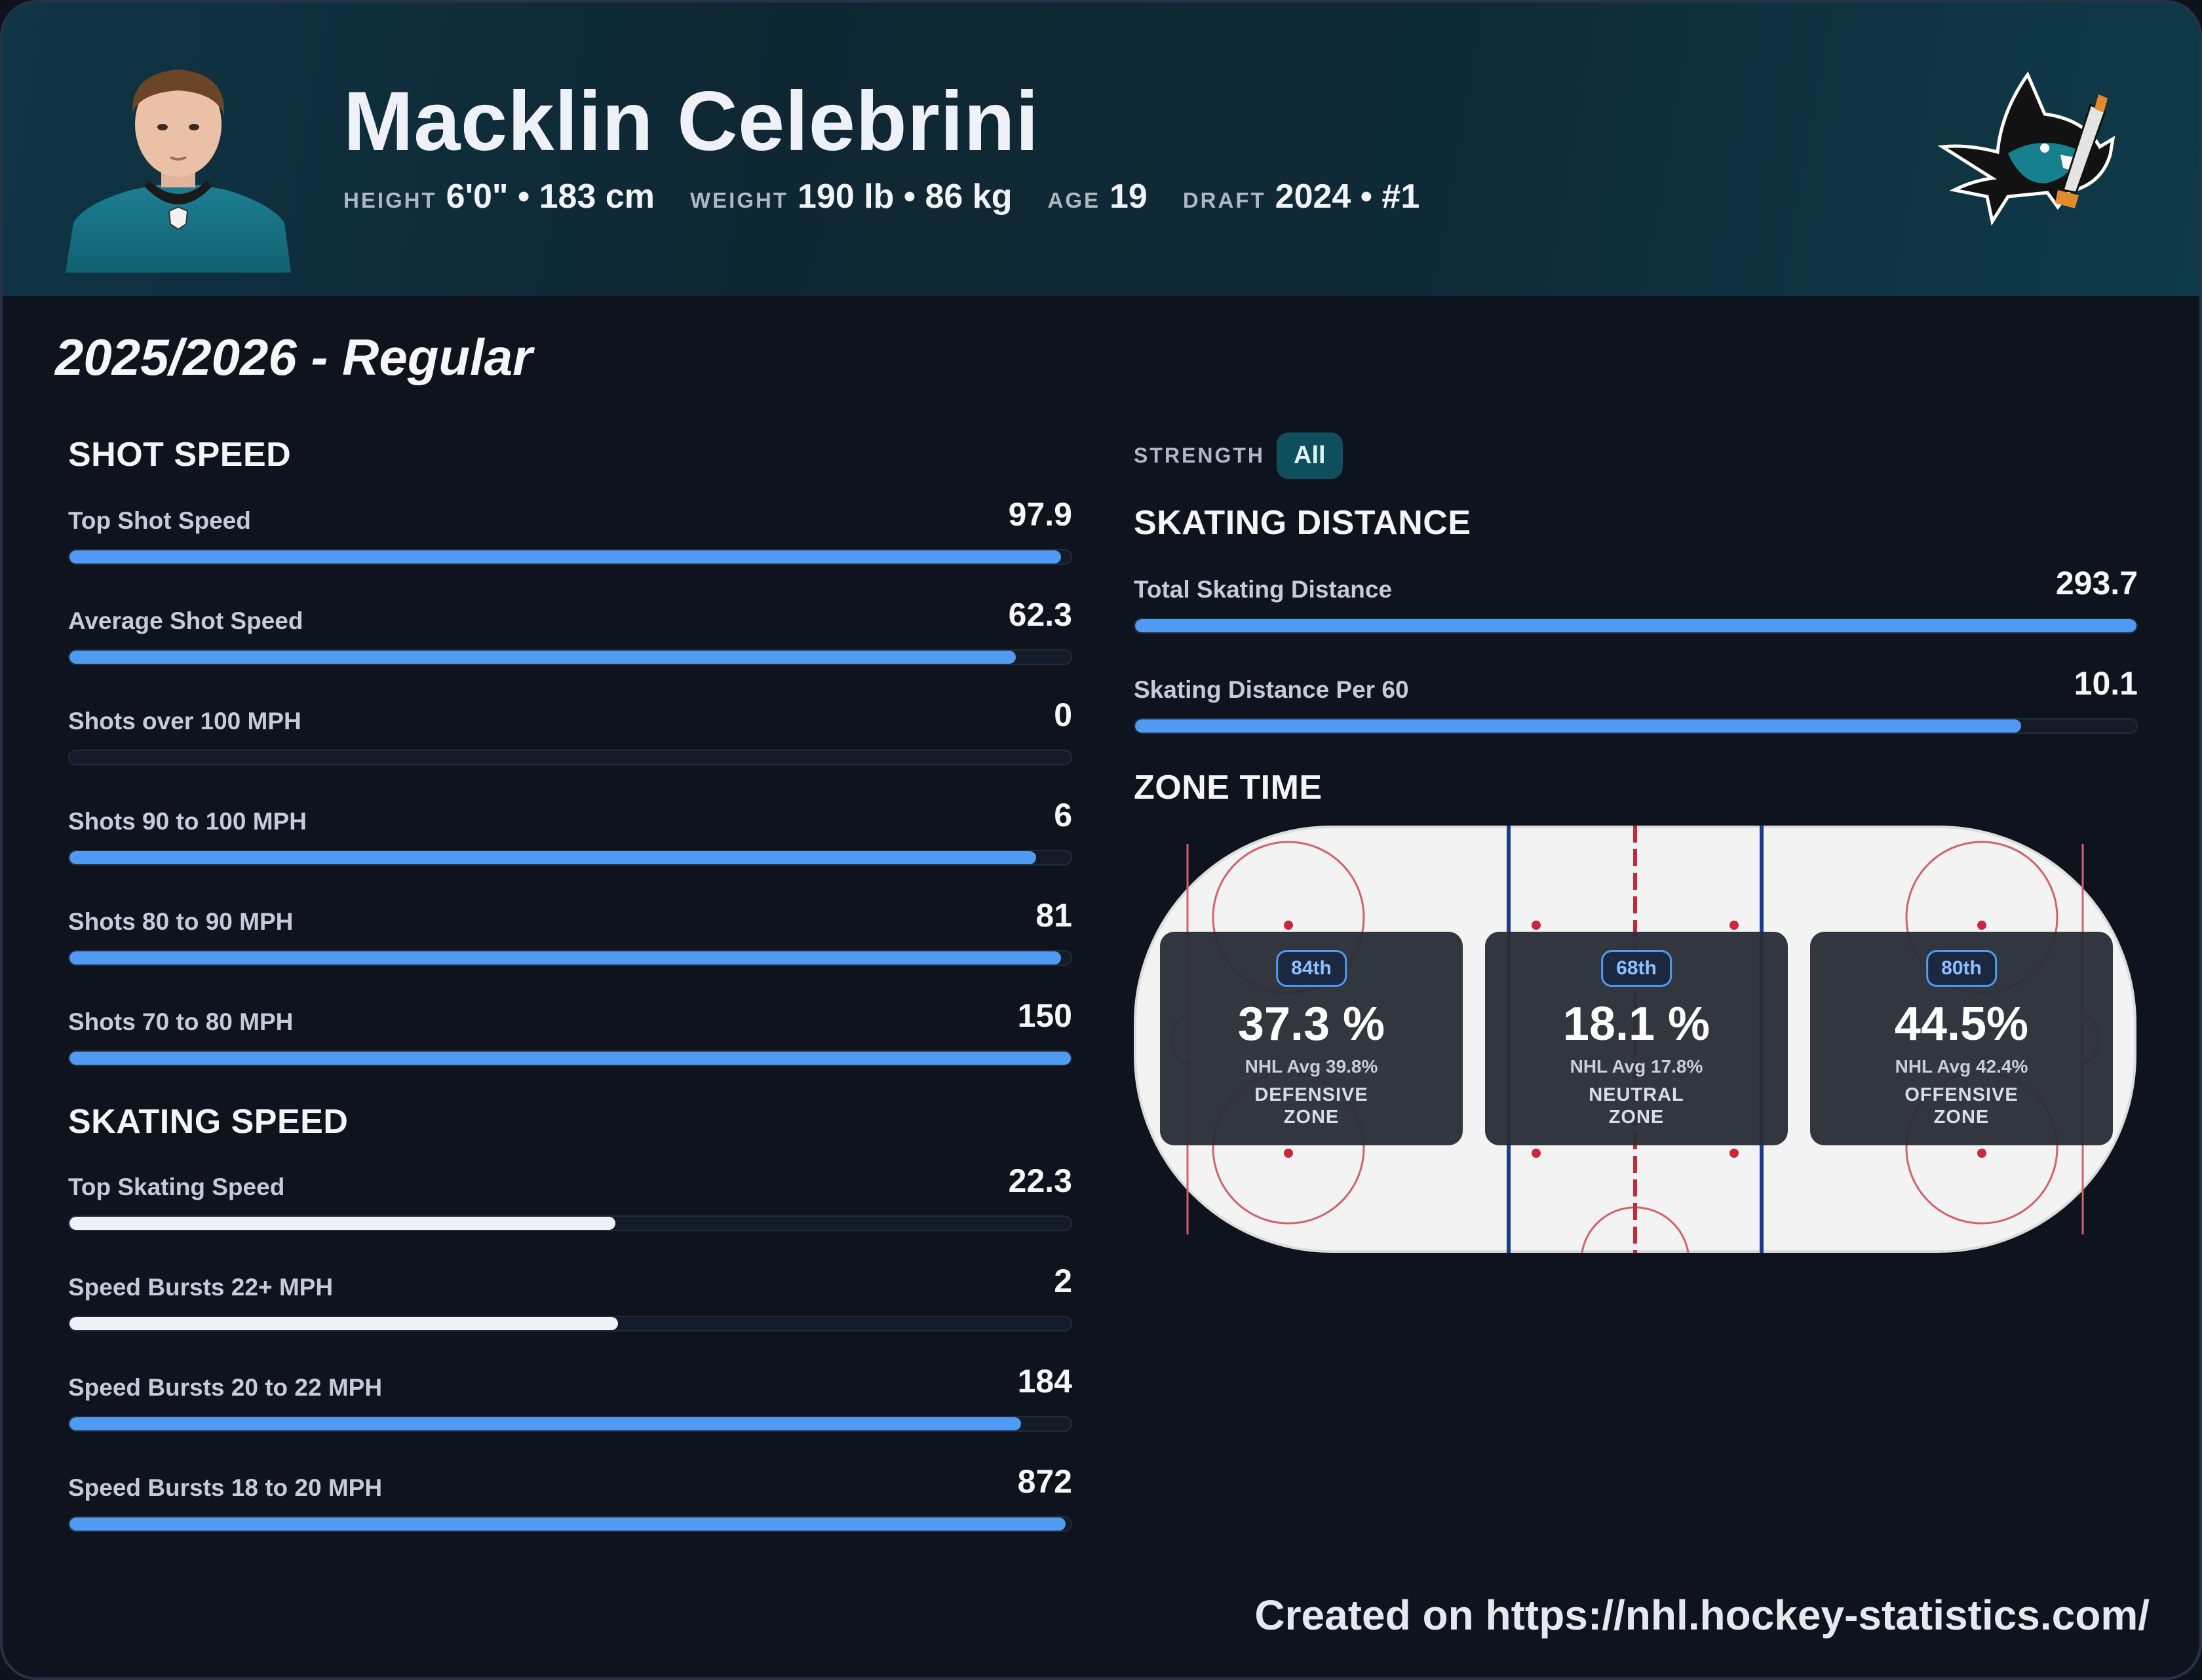  Describe the element at coordinates (1962, 968) in the screenshot. I see `zone-percentile-badge: 80th` at that location.